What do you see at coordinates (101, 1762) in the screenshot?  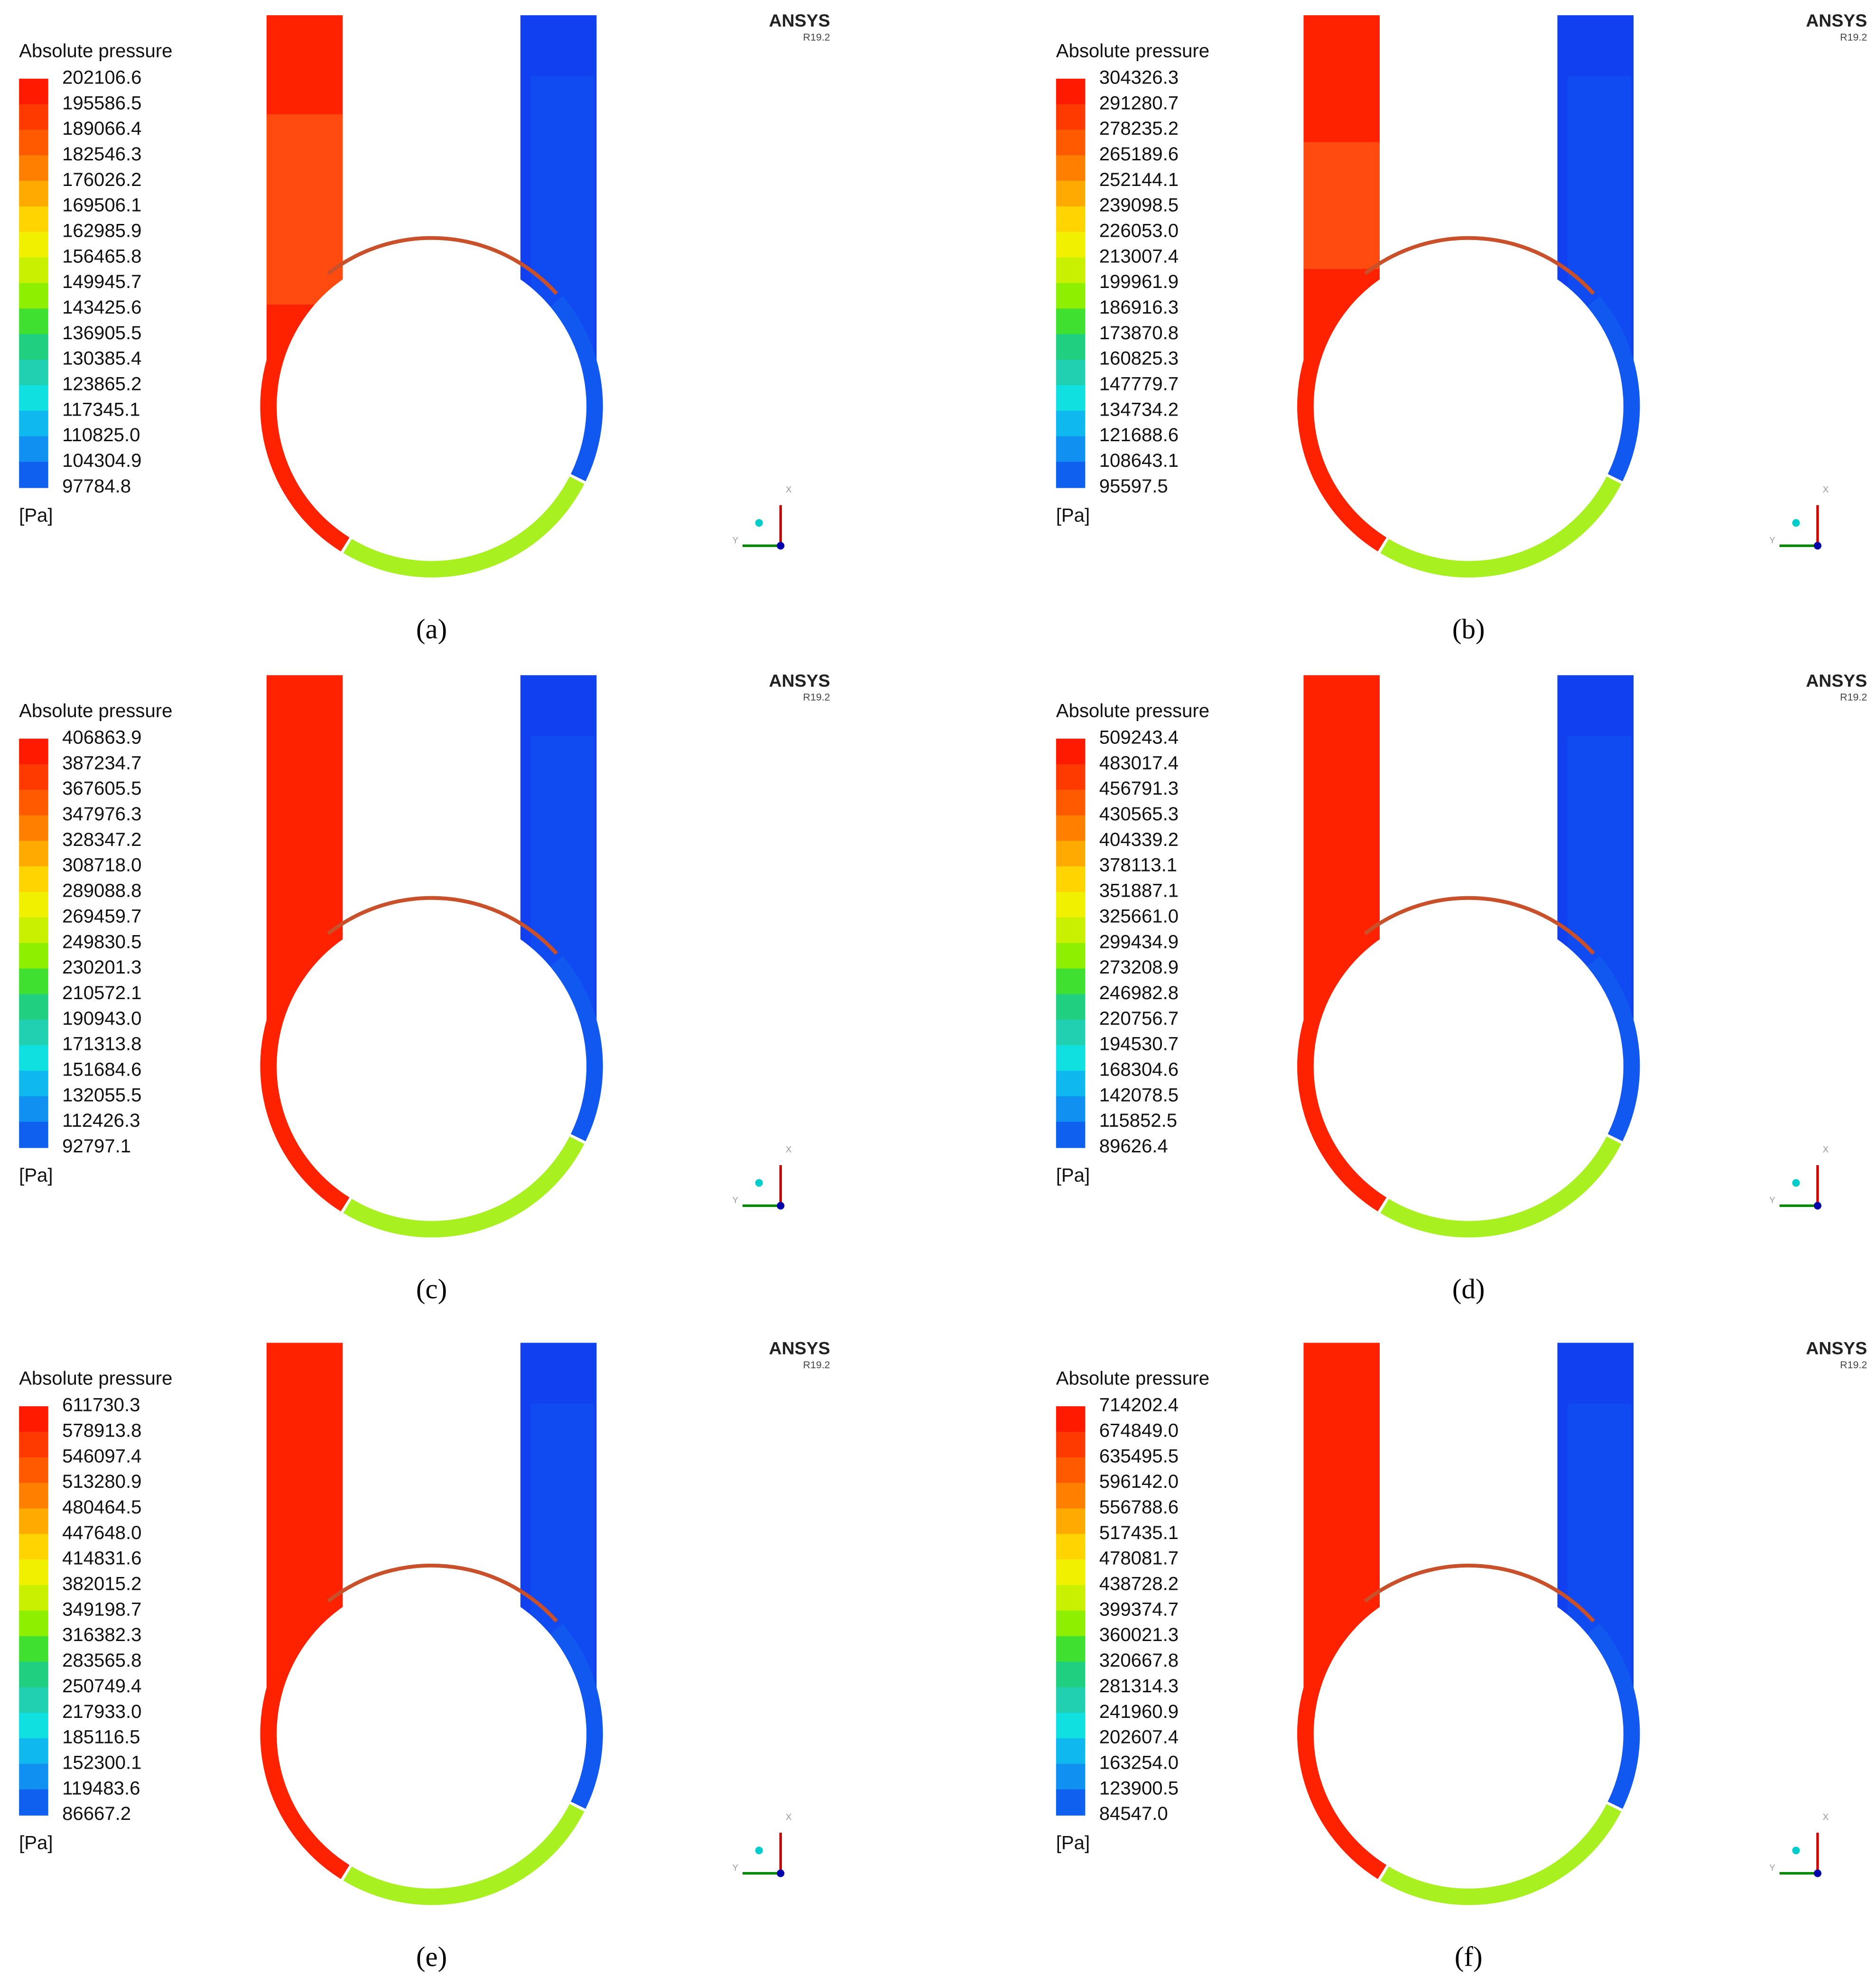 I see `legend-level: 152300.1` at bounding box center [101, 1762].